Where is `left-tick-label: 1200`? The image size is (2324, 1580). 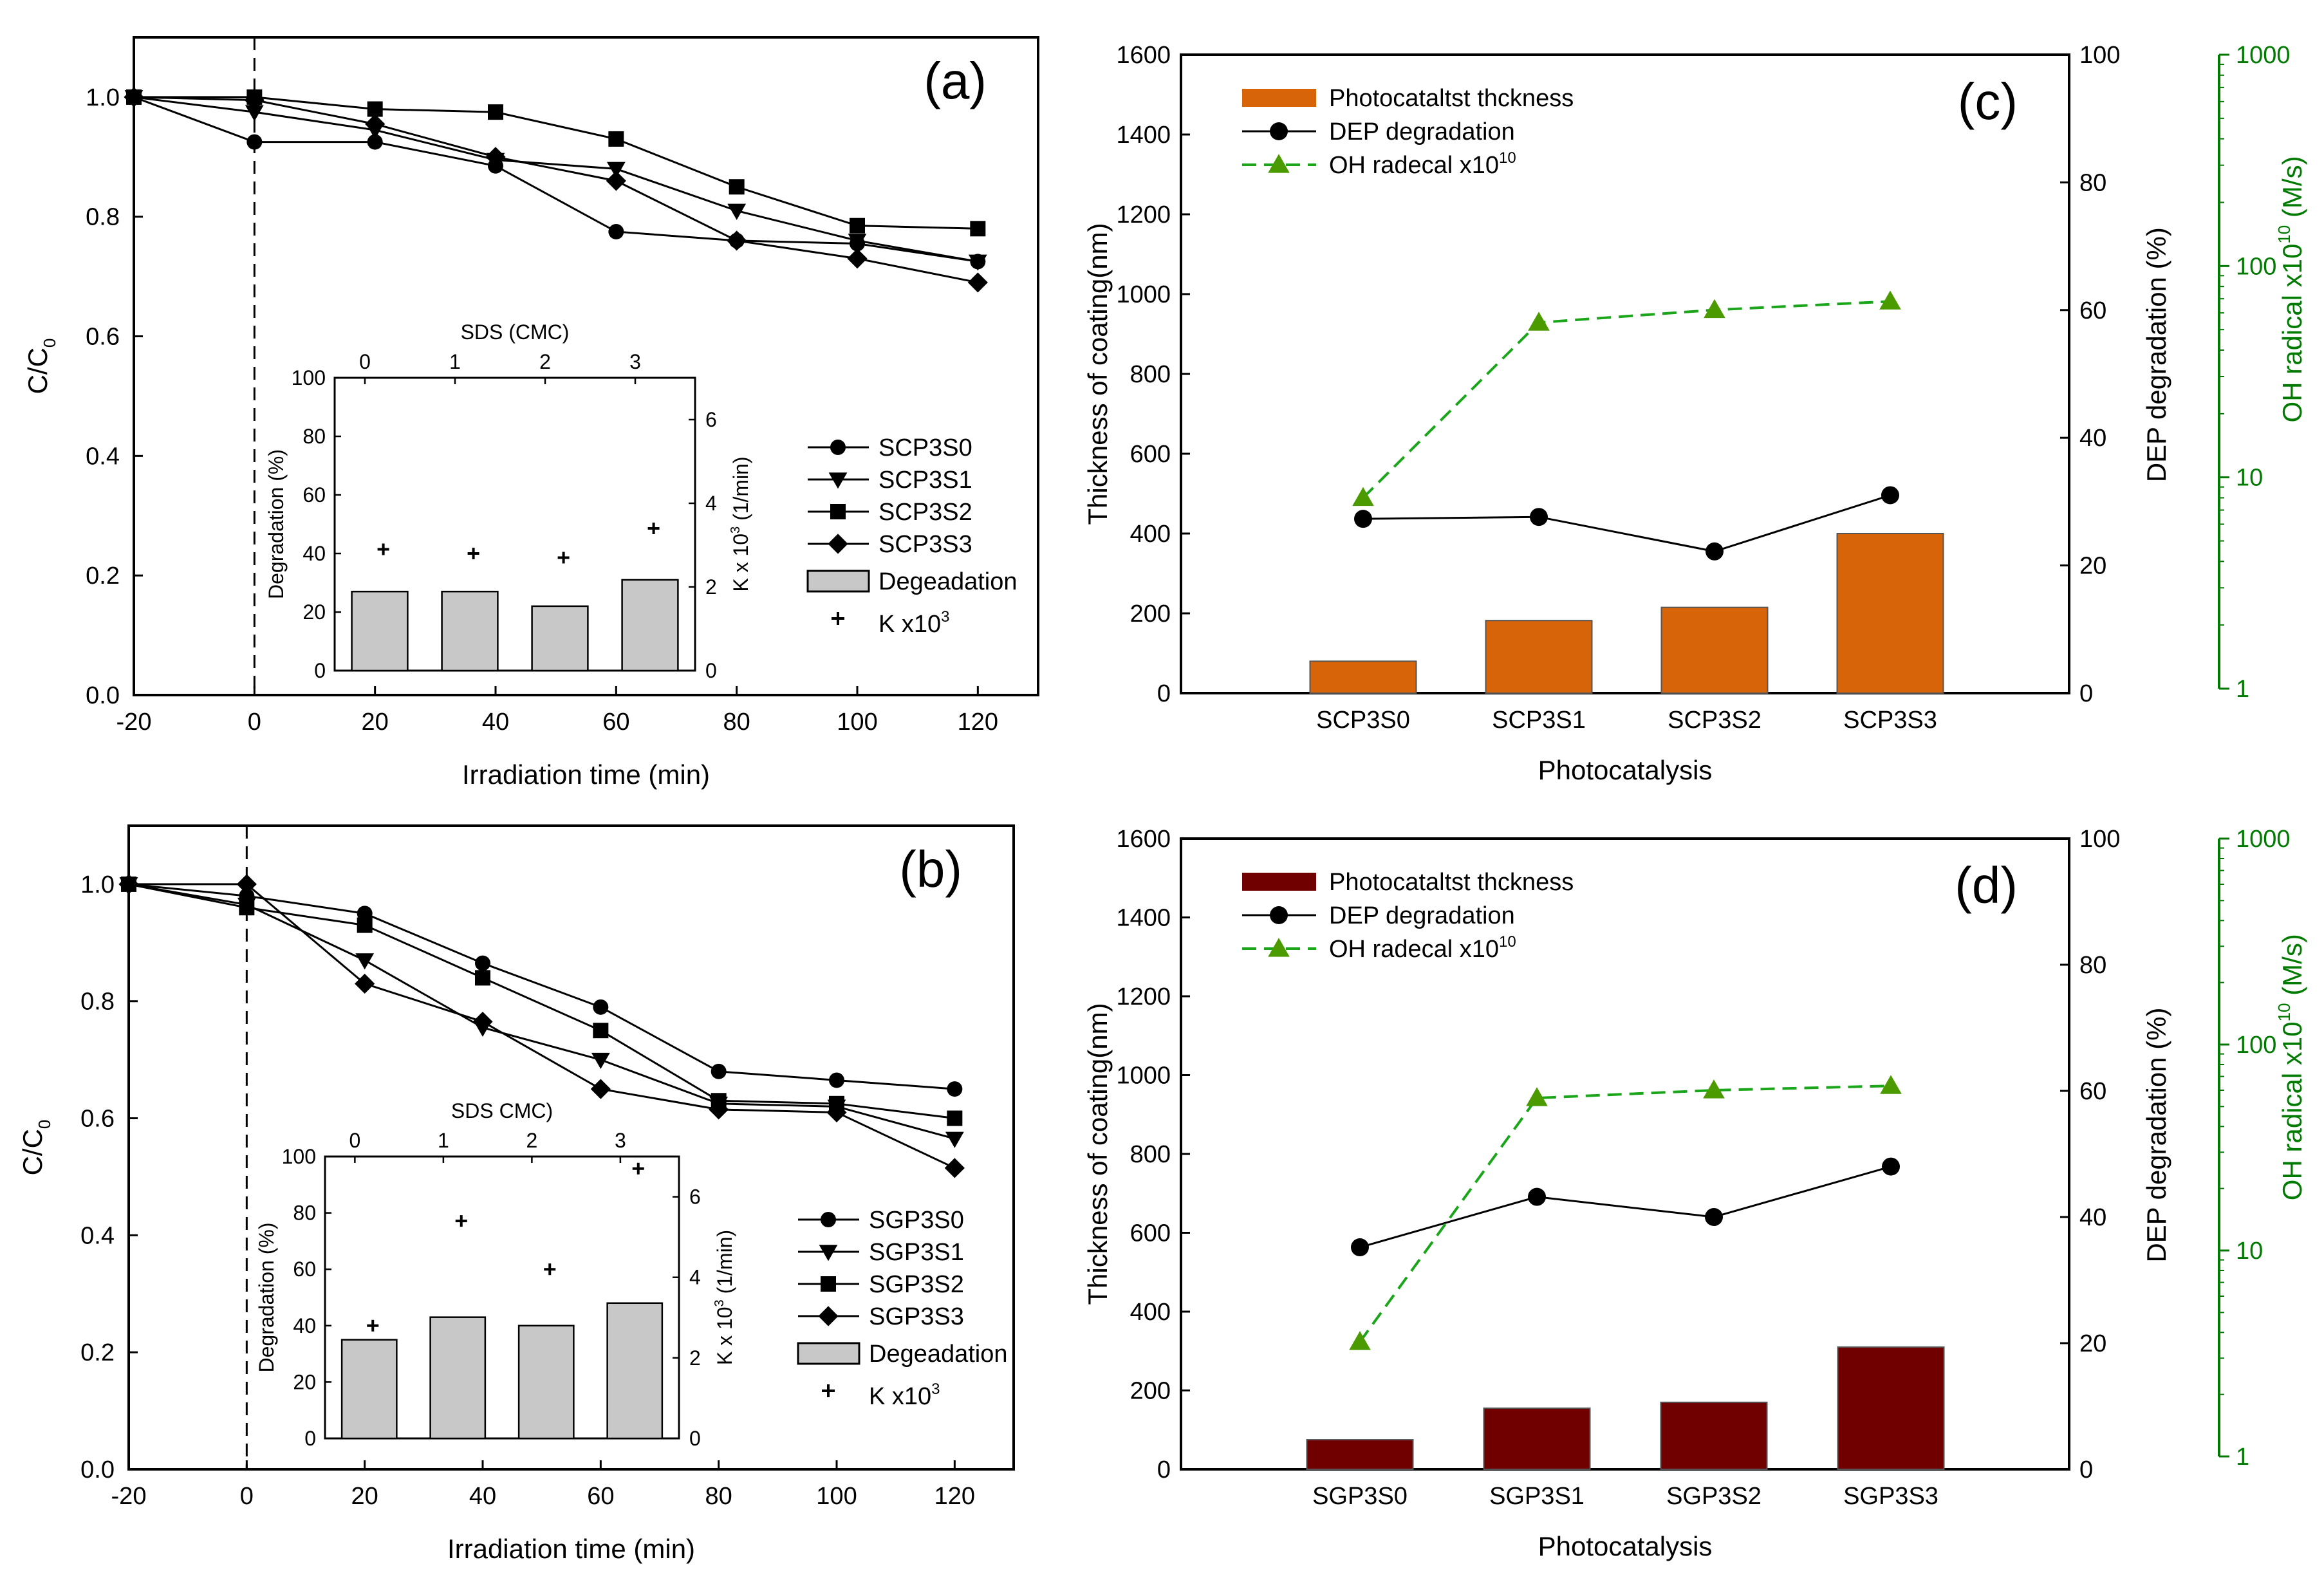 left-tick-label: 1200 is located at coordinates (1143, 996).